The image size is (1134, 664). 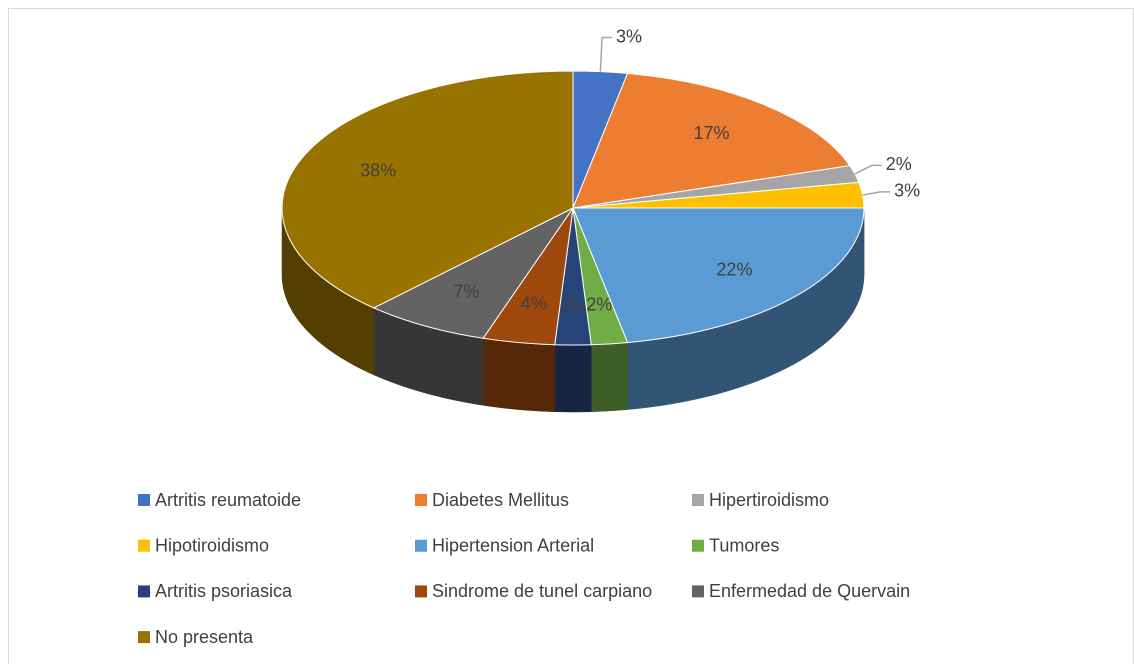 I want to click on legend-label: No presenta, so click(x=204, y=637).